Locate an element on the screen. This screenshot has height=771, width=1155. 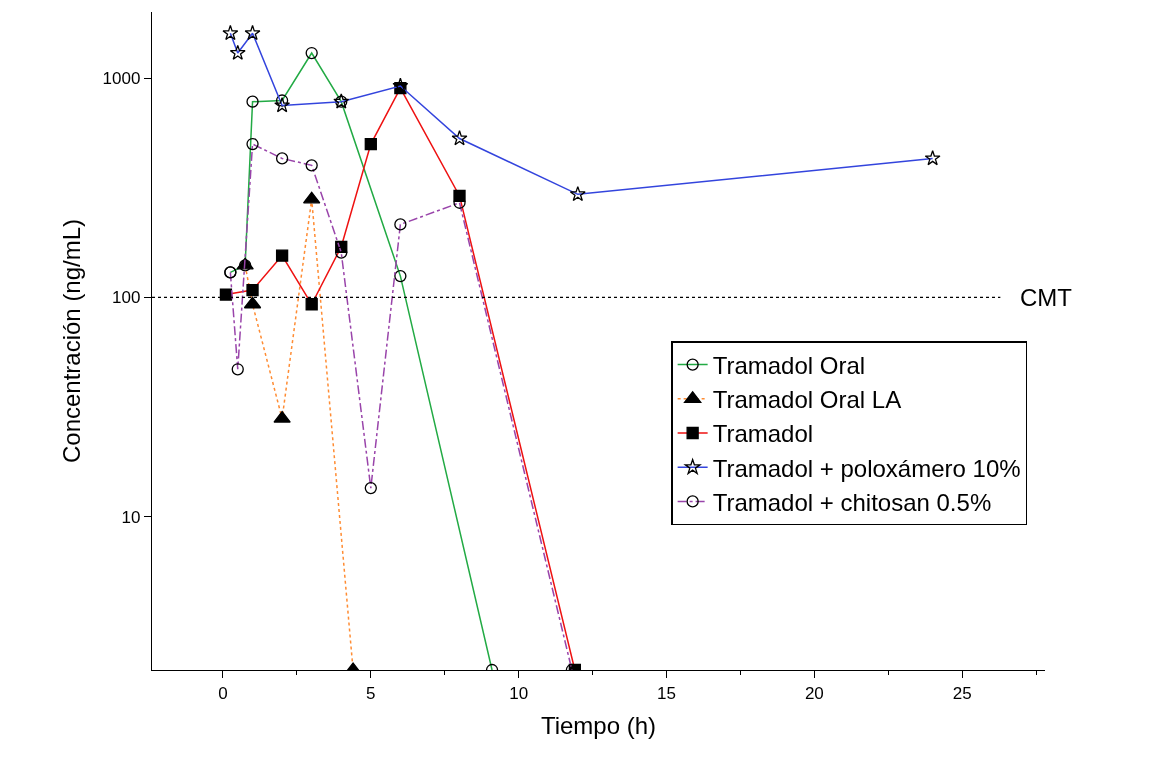
y-tick-label: 100 is located at coordinates (126, 298).